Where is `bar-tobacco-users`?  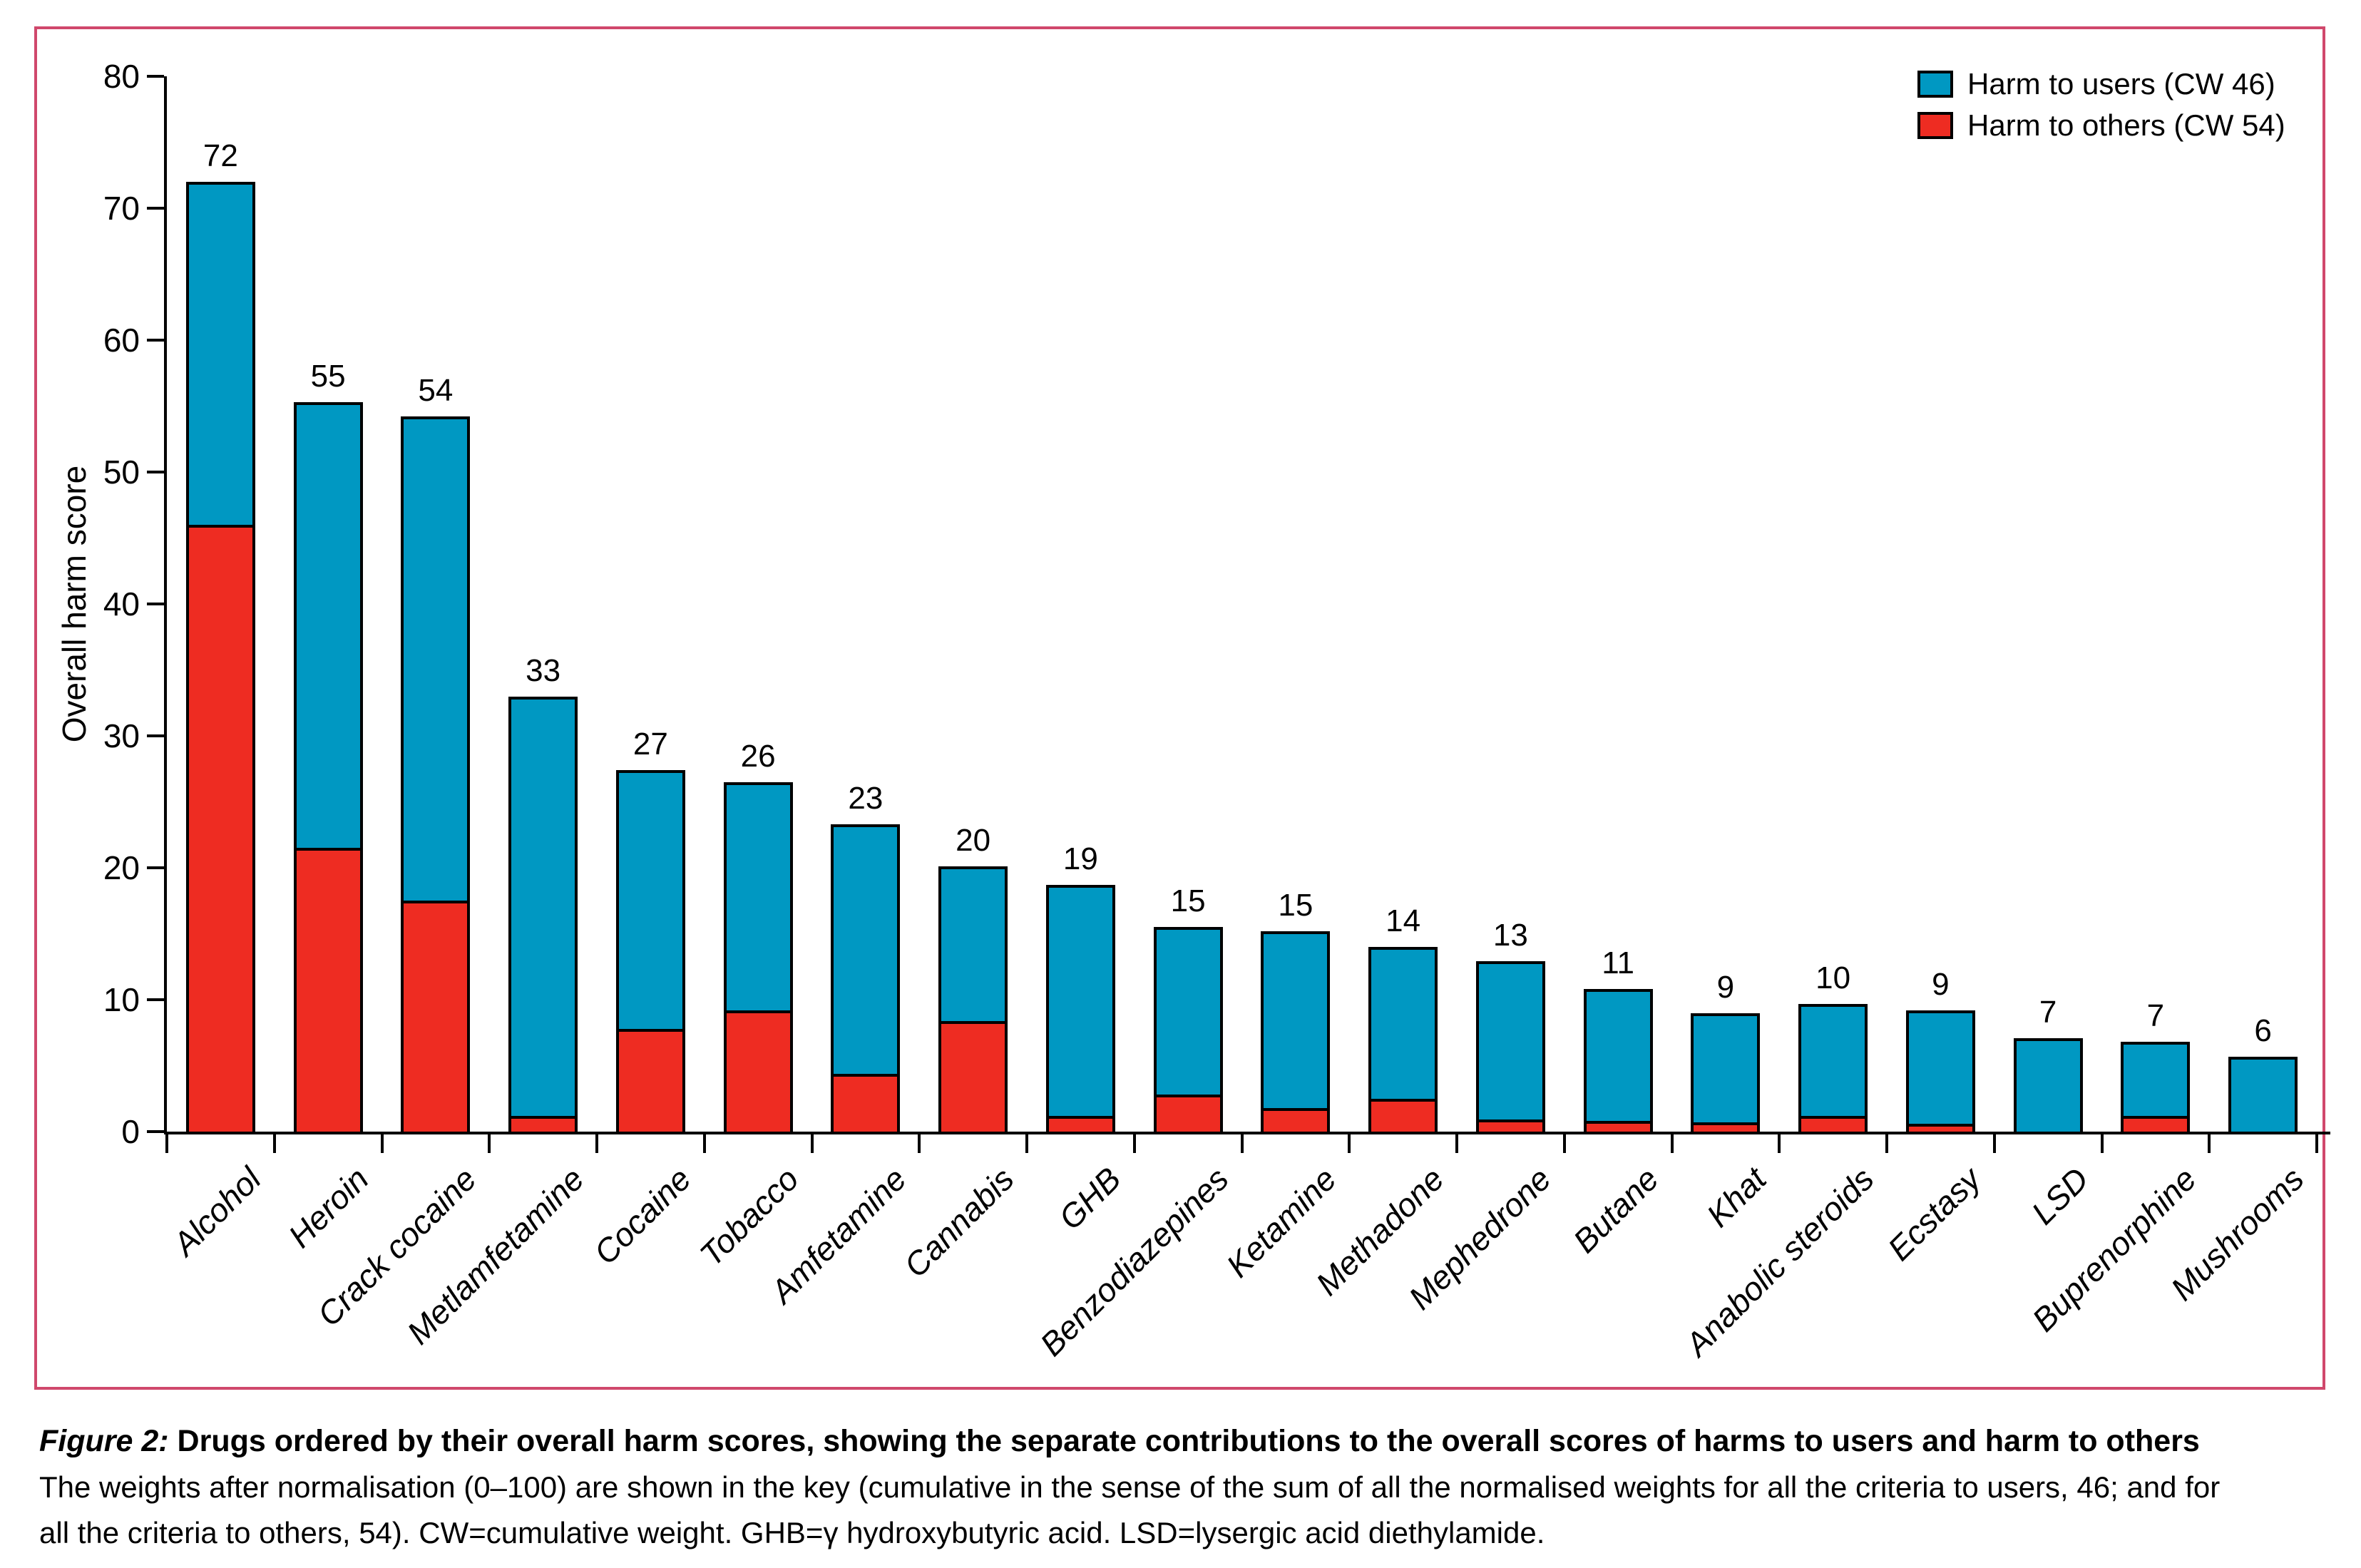 bar-tobacco-users is located at coordinates (758, 958).